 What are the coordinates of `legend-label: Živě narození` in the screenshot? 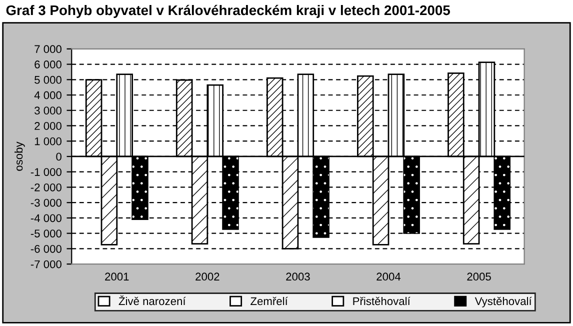 It's located at (152, 300).